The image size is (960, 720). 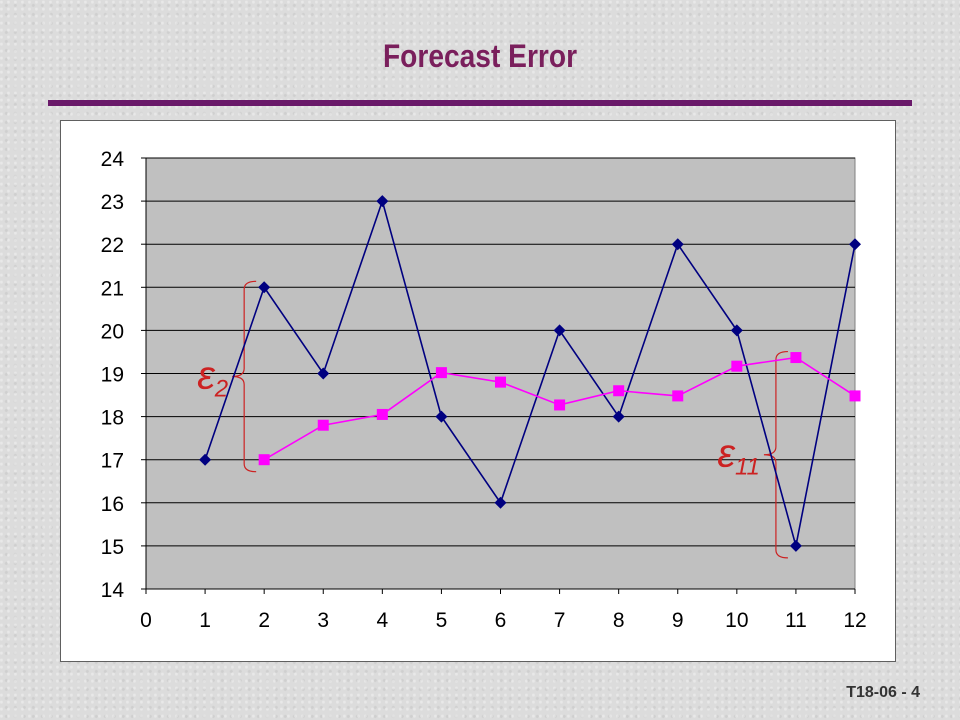 What do you see at coordinates (796, 620) in the screenshot?
I see `x-tick-label: 11` at bounding box center [796, 620].